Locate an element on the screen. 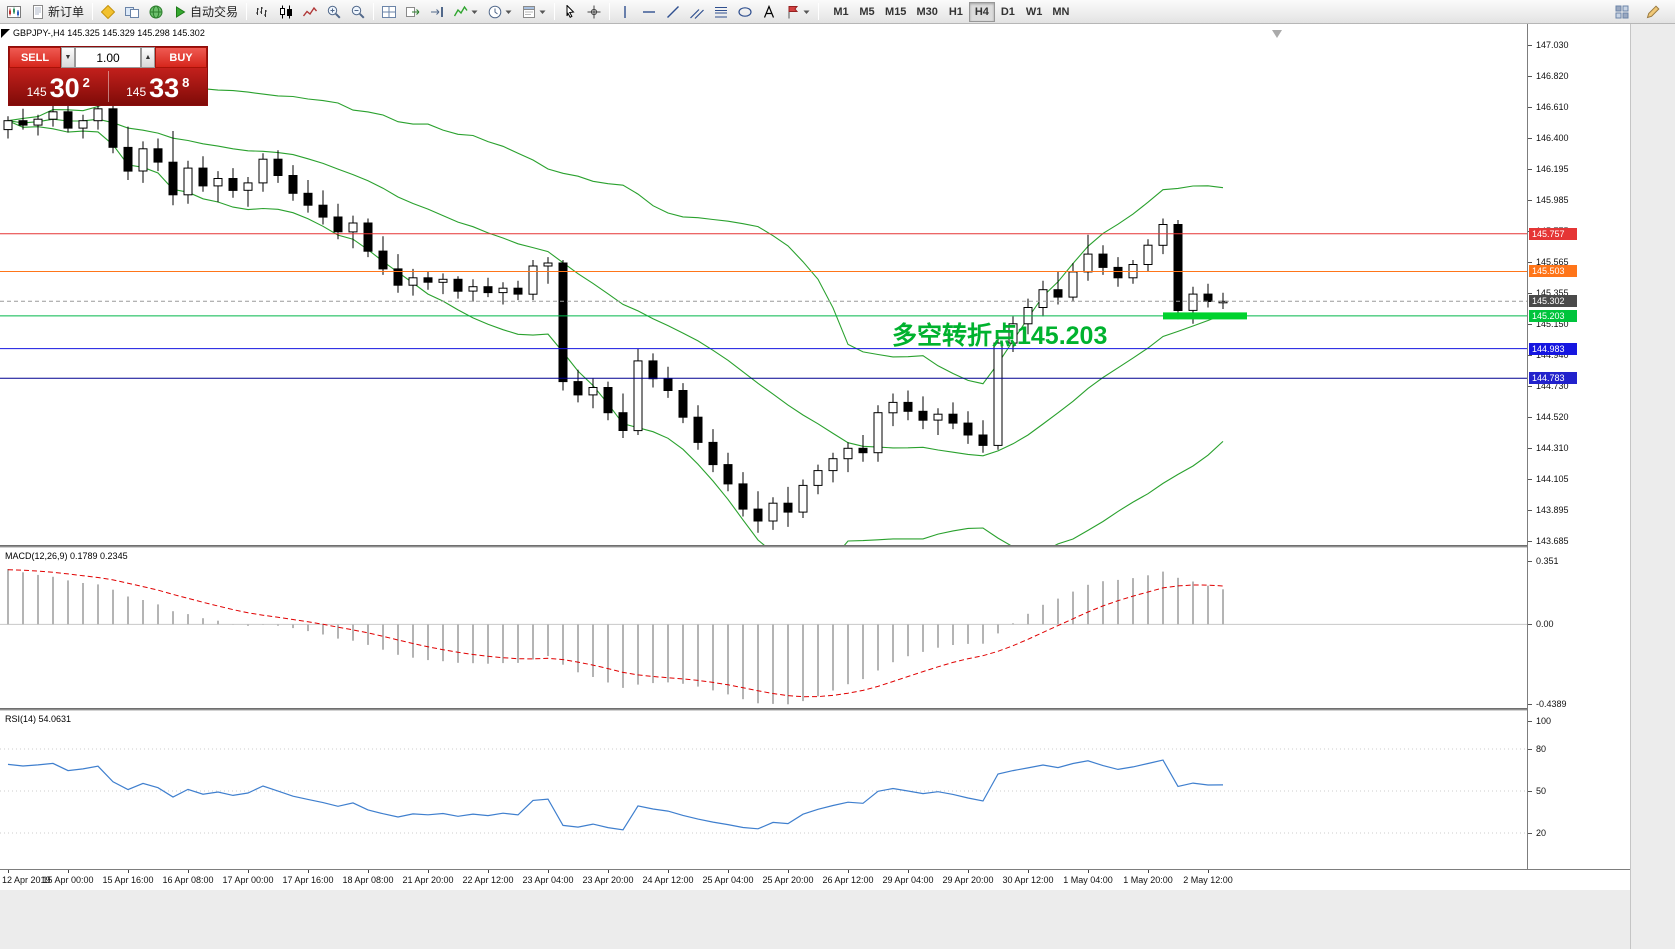 The image size is (1675, 949). chart-new-icon is located at coordinates (14, 12).